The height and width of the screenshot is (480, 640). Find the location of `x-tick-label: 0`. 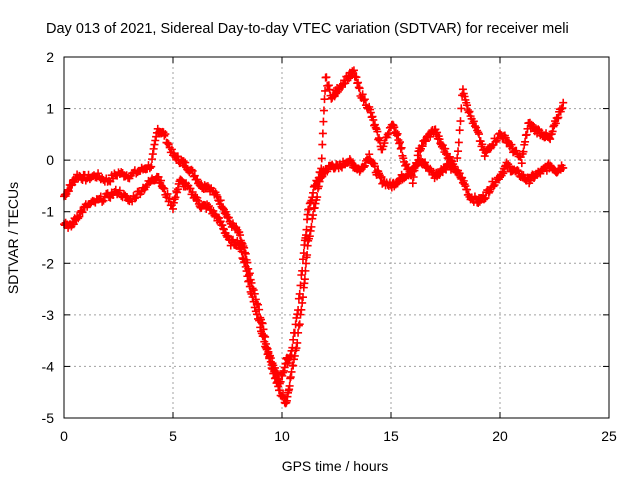

x-tick-label: 0 is located at coordinates (64, 436).